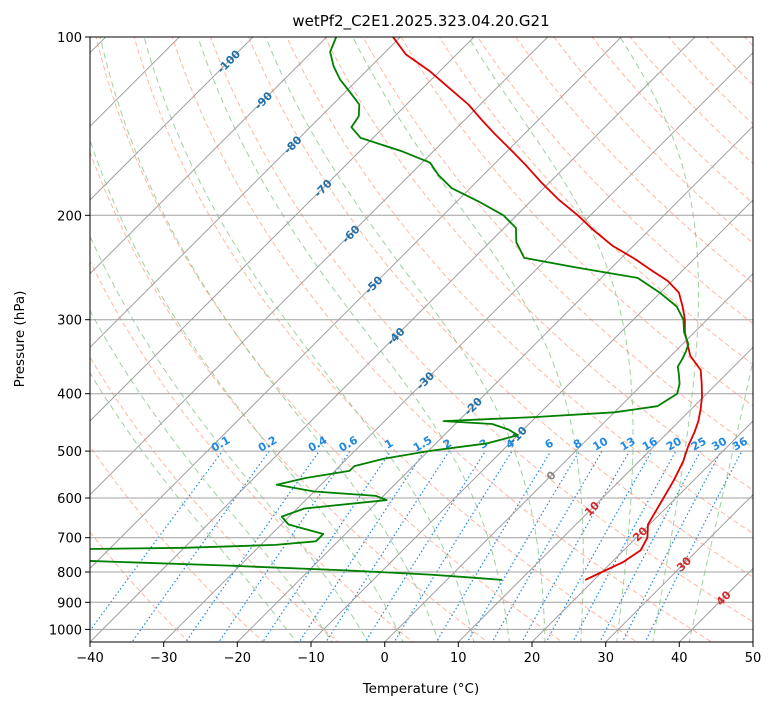 This screenshot has height=708, width=775. Describe the element at coordinates (385, 658) in the screenshot. I see `x-tick-label: 0` at that location.